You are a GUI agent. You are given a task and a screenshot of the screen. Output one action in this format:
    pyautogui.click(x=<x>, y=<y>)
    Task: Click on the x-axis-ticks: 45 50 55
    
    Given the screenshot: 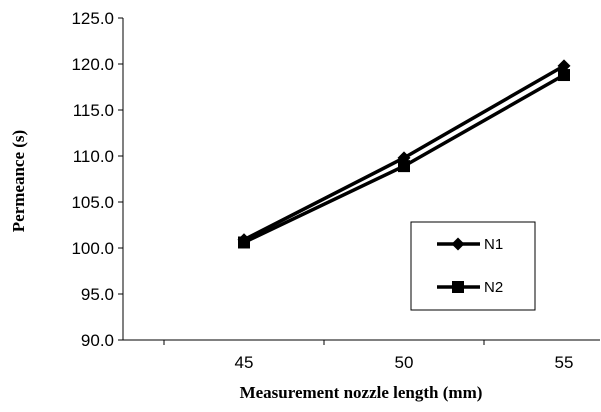 What is the action you would take?
    pyautogui.click(x=368, y=356)
    